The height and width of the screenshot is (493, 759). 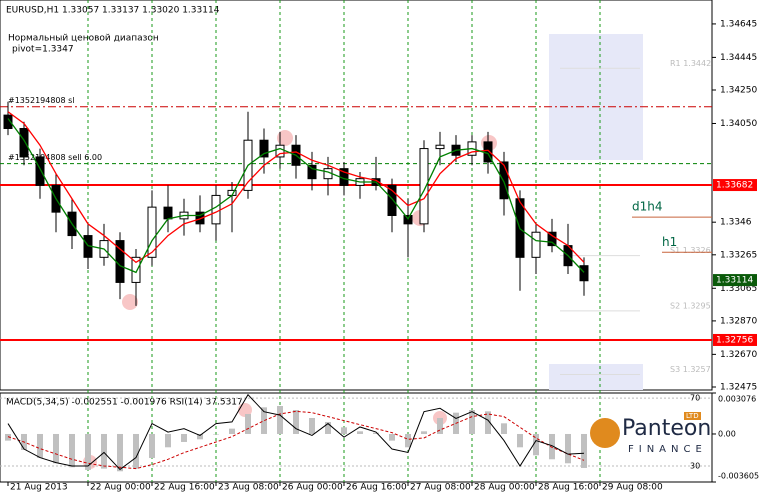 I want to click on price-tag-label: 1.33682, so click(x=734, y=186).